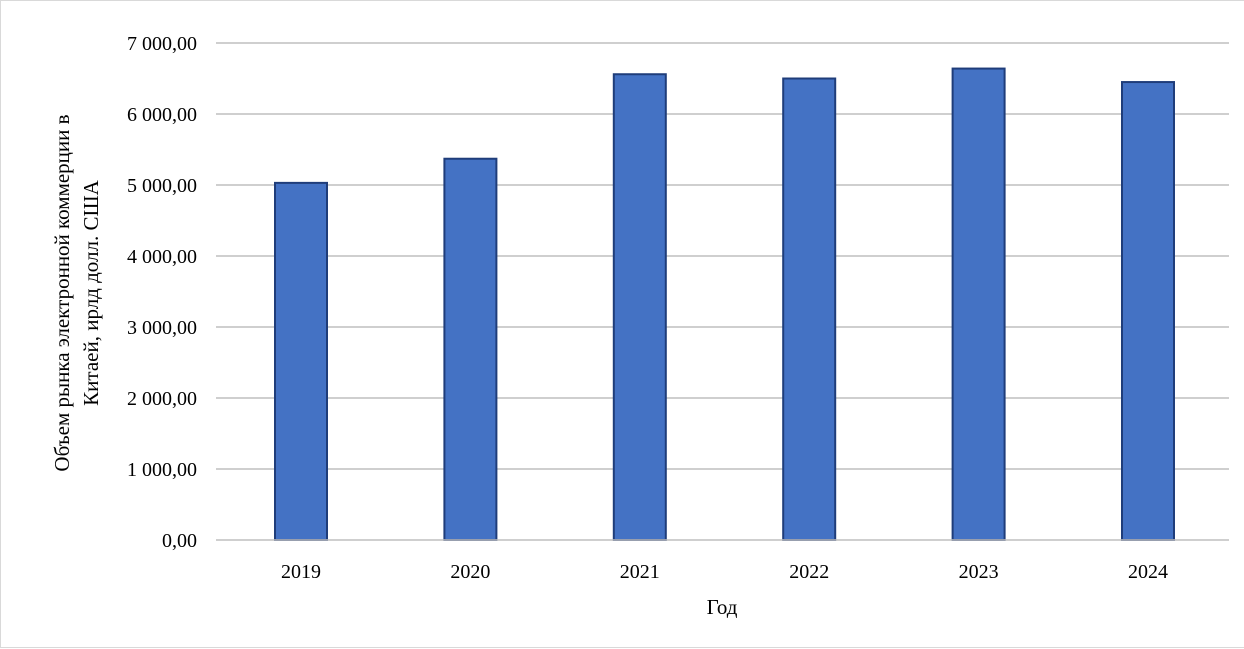  What do you see at coordinates (162, 470) in the screenshot?
I see `y-tick-label: 1 000,00` at bounding box center [162, 470].